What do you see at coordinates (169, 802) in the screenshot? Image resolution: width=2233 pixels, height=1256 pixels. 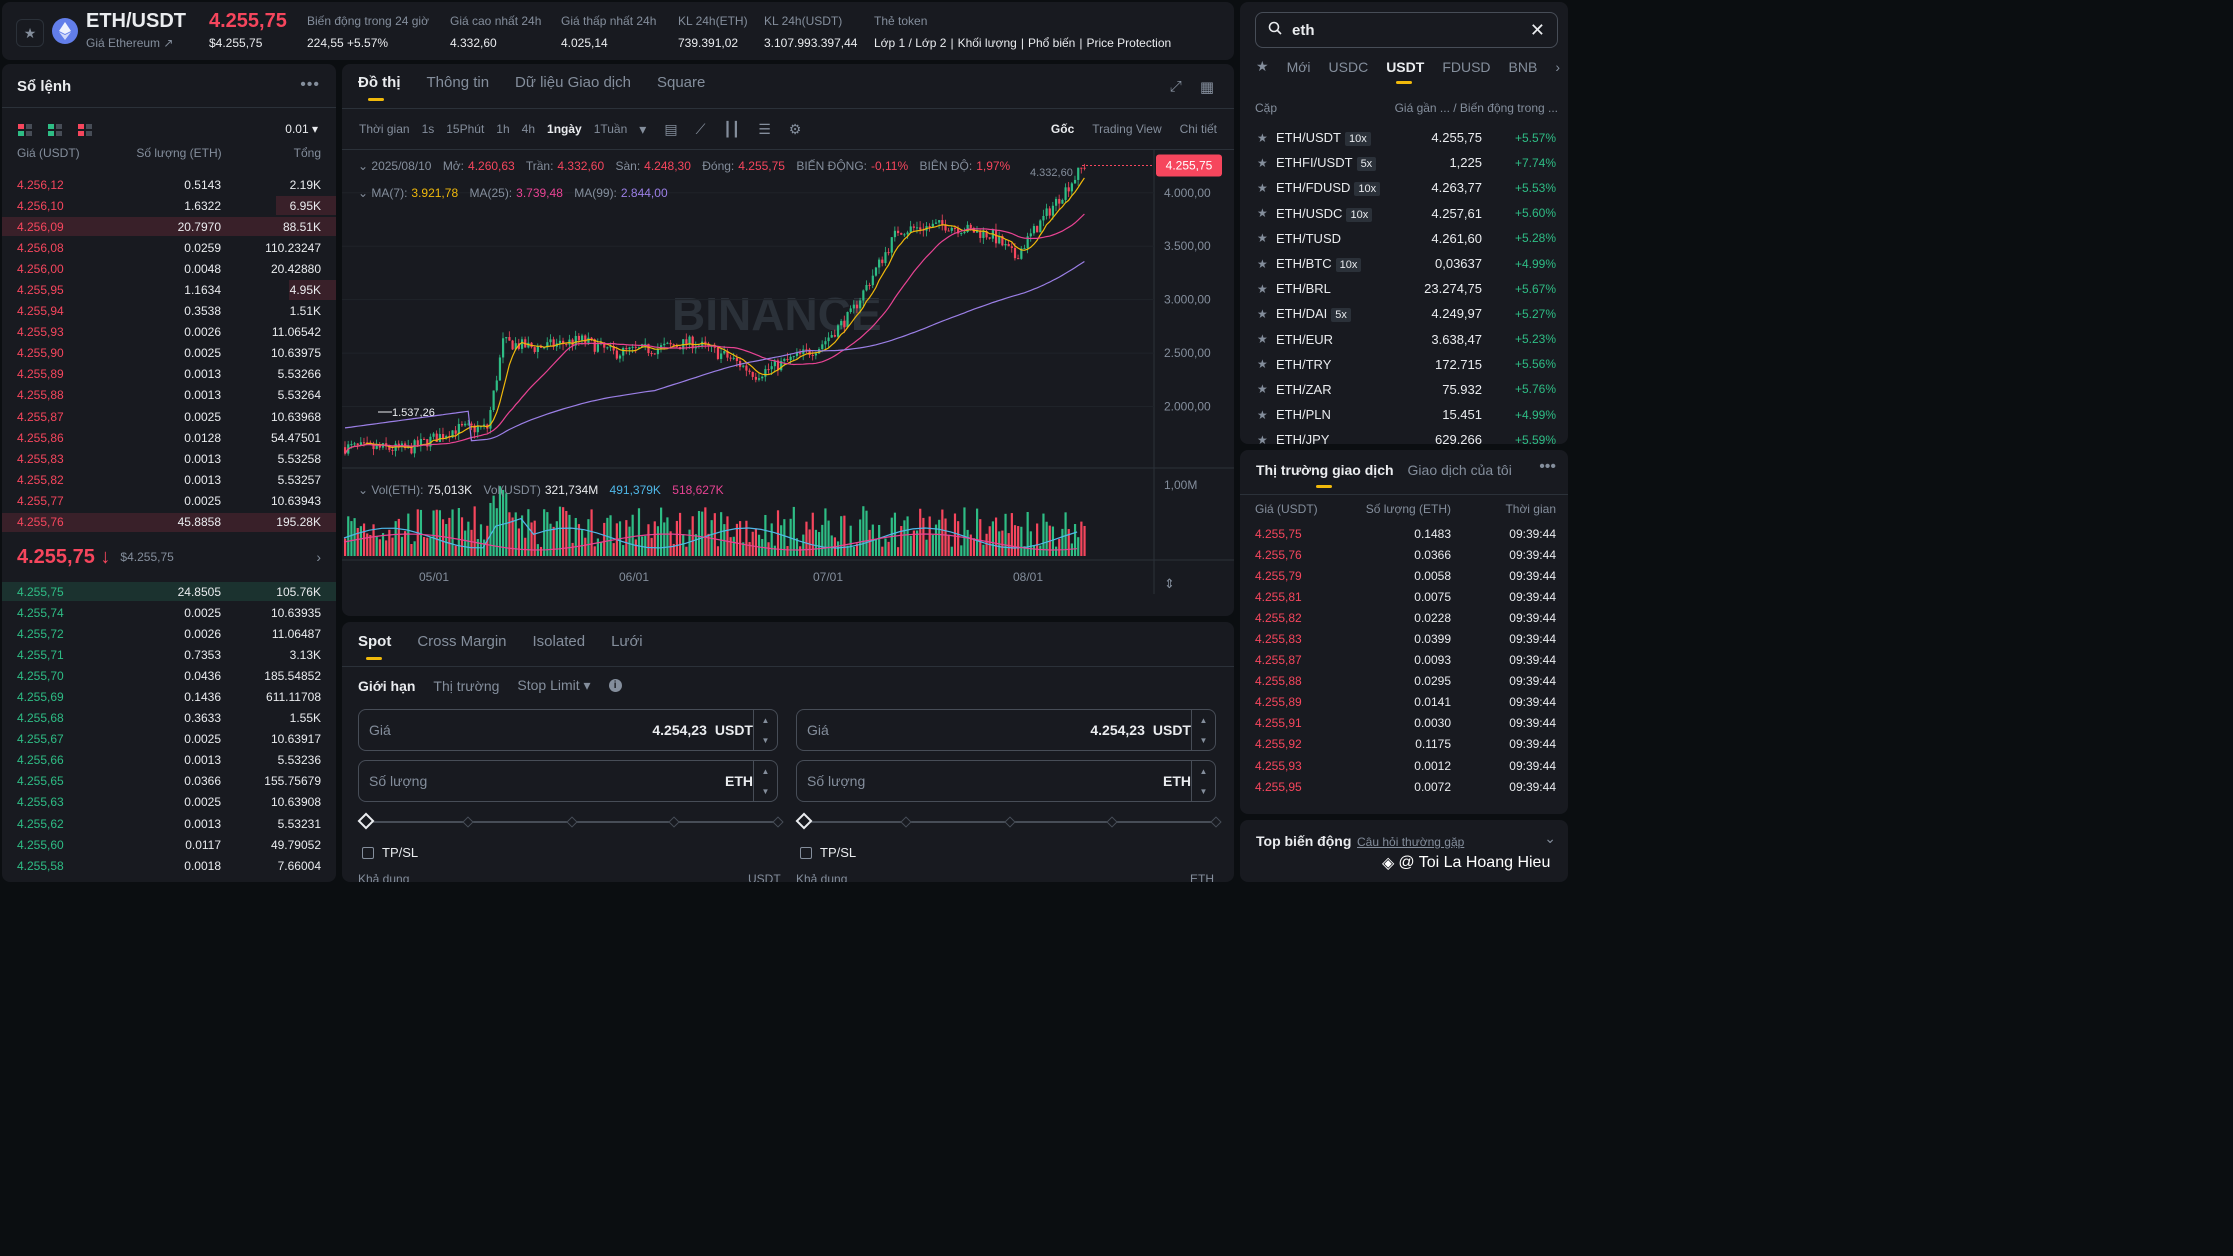 I see `bid-row: 4.255,63 0.0025 10.63908` at bounding box center [169, 802].